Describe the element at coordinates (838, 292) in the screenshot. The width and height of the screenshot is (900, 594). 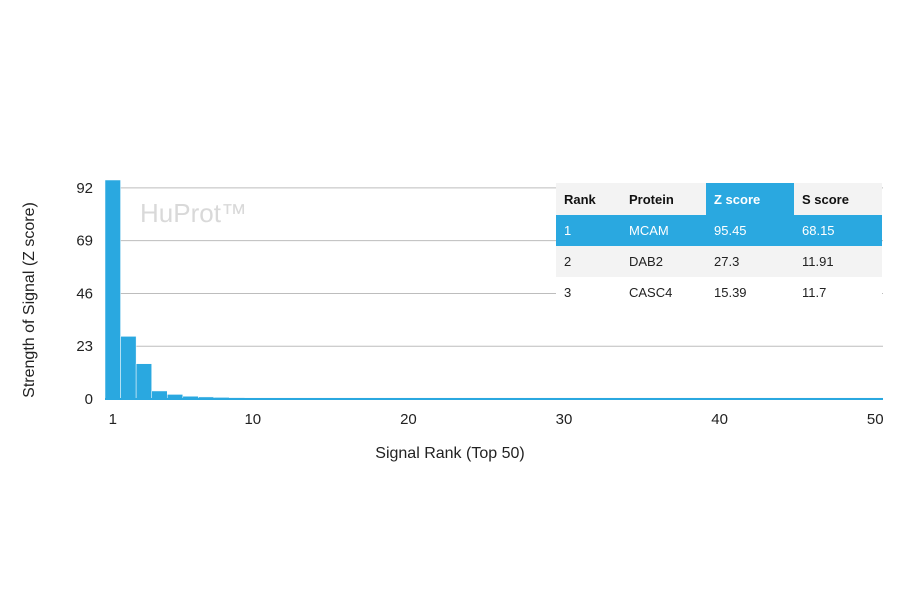
I see `cell-s-score: 11.7` at that location.